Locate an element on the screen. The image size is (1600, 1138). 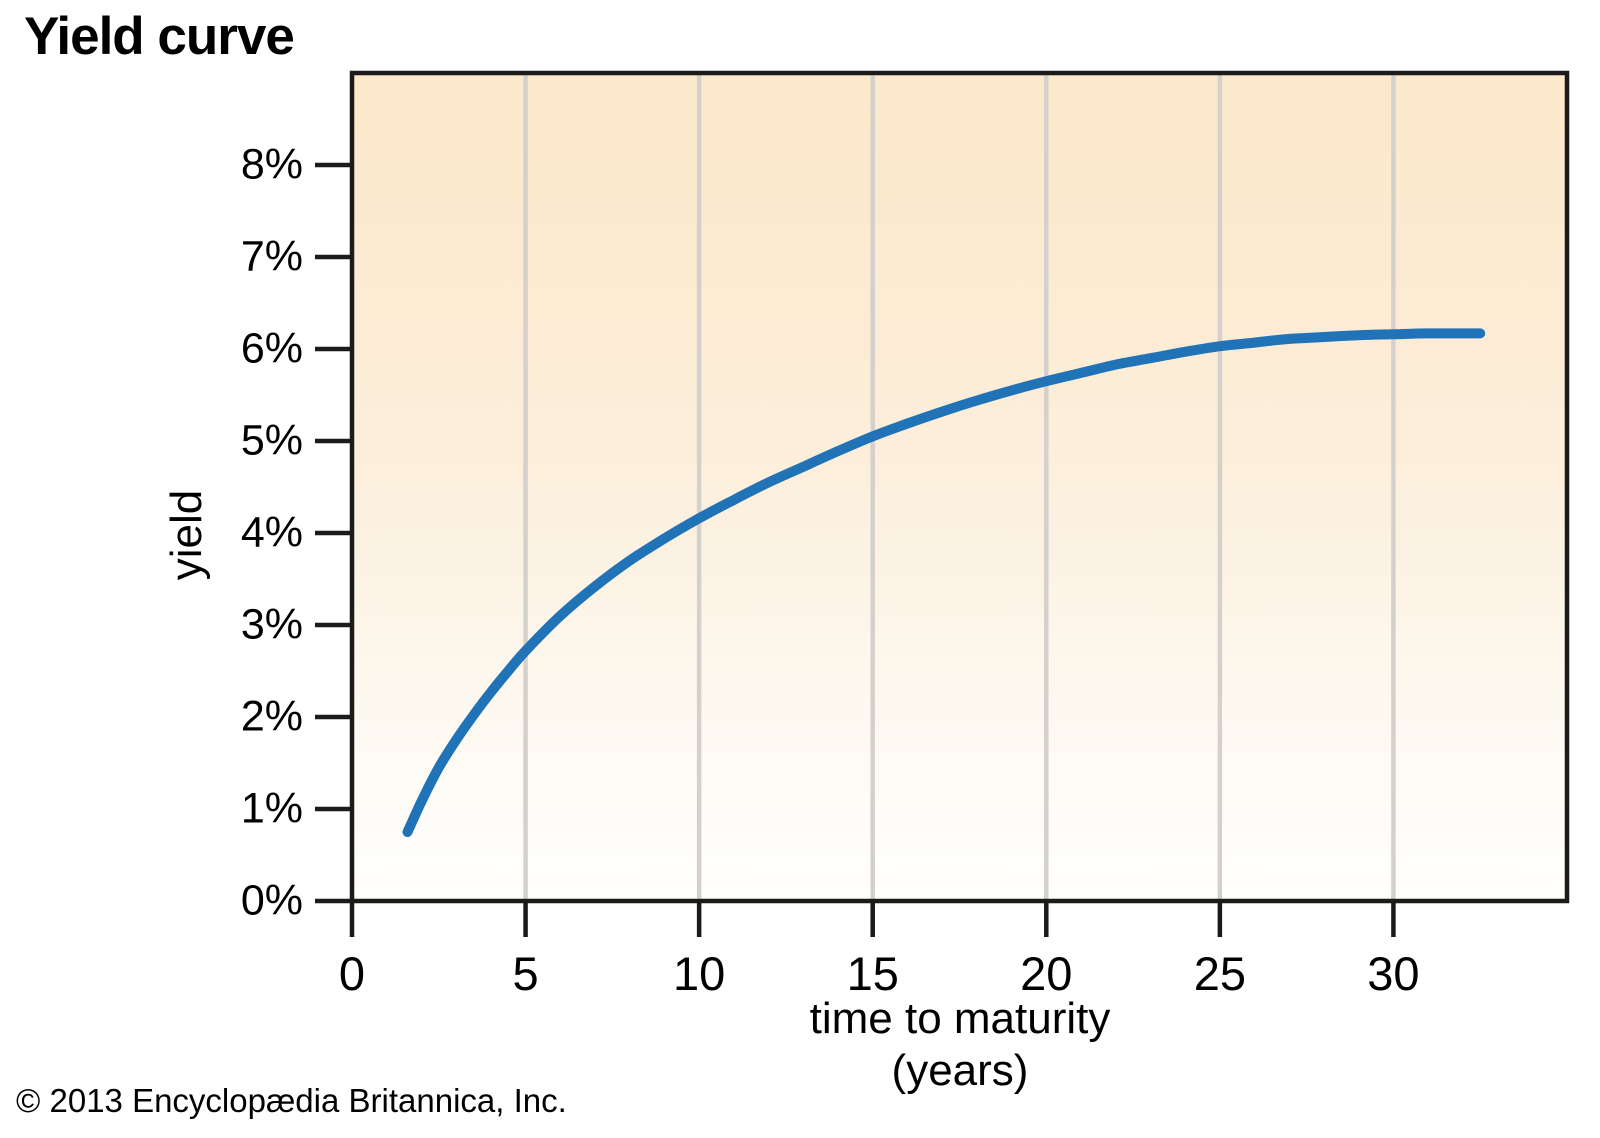
y-tick-label: 4% is located at coordinates (271, 532).